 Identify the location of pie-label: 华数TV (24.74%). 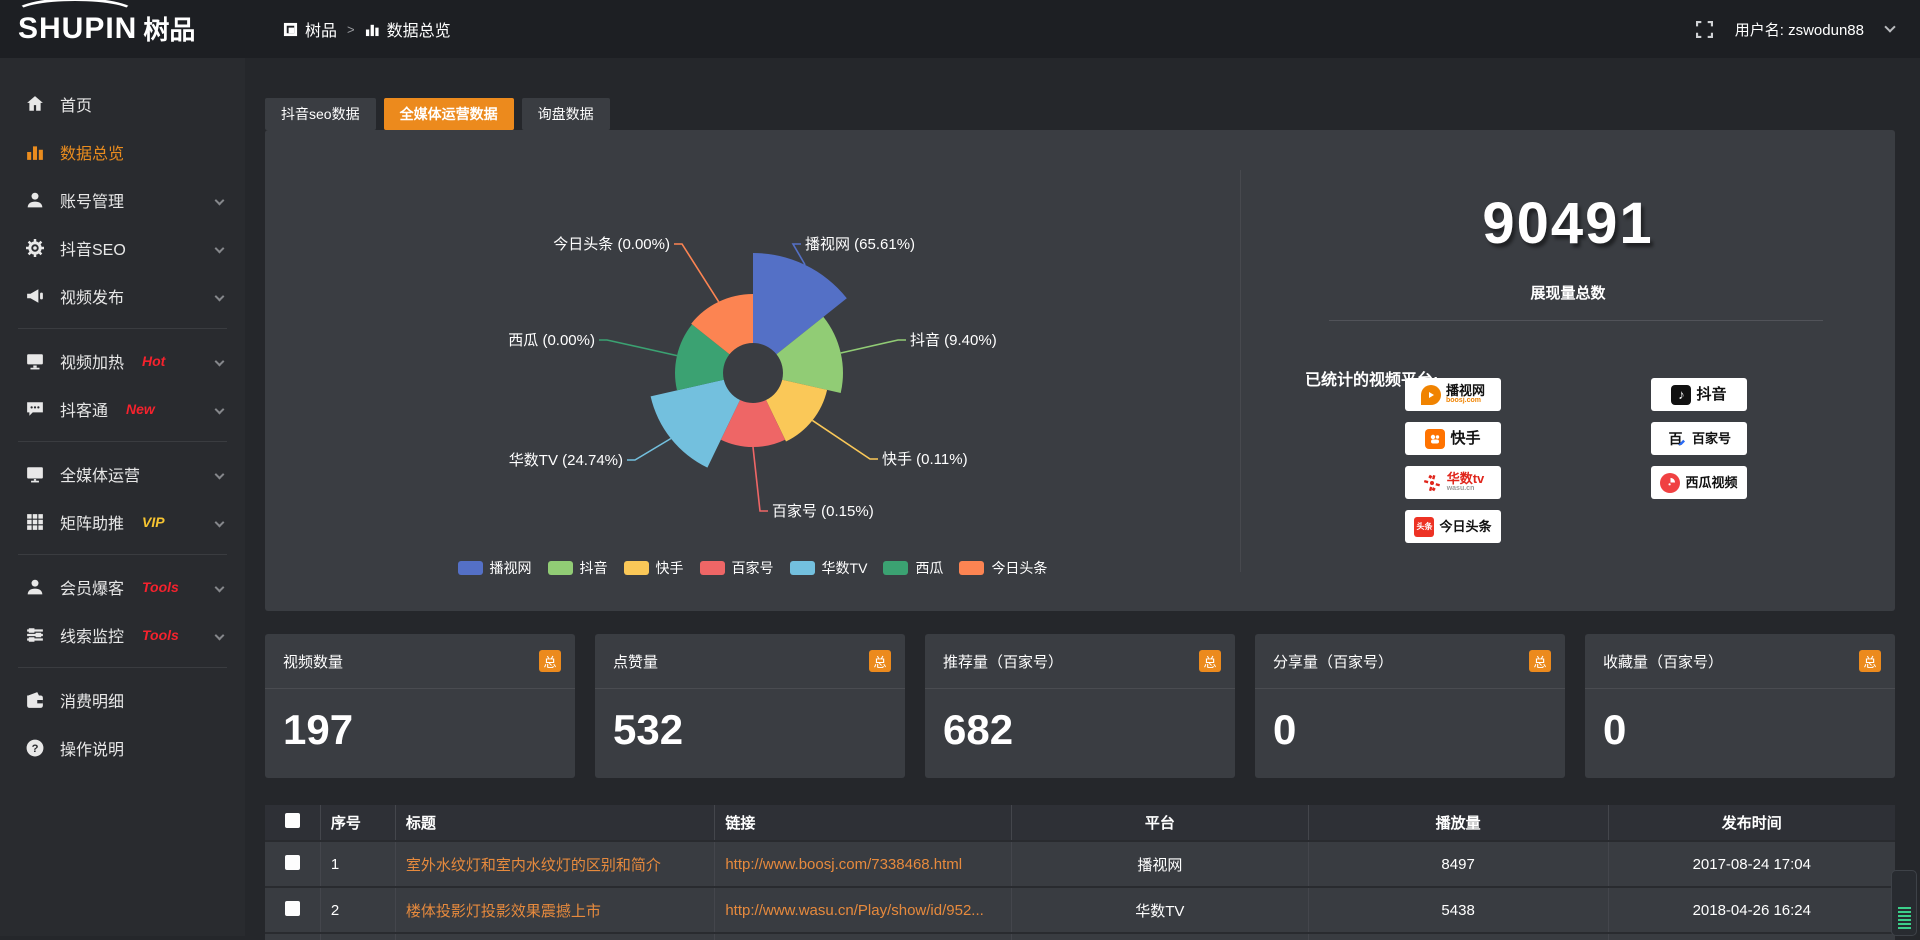
(566, 460).